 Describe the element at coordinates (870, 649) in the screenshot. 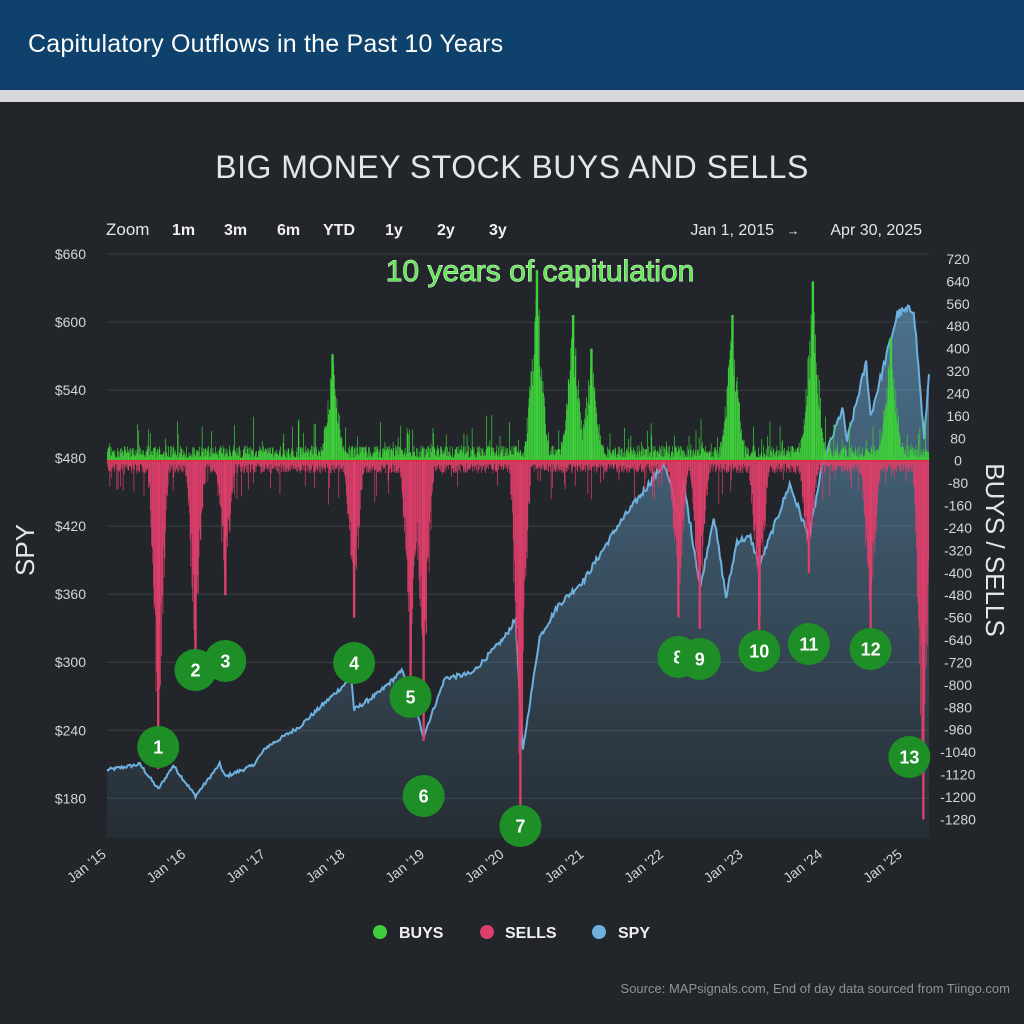

I see `event-marker-12: 12` at that location.